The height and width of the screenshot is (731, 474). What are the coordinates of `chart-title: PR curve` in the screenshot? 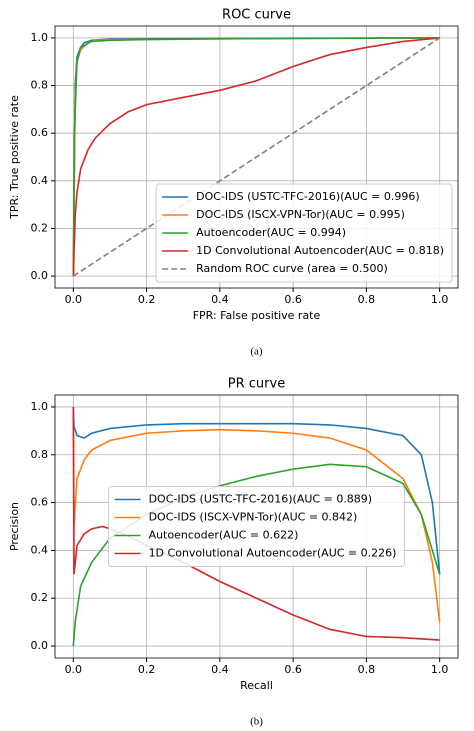 It's located at (256, 384).